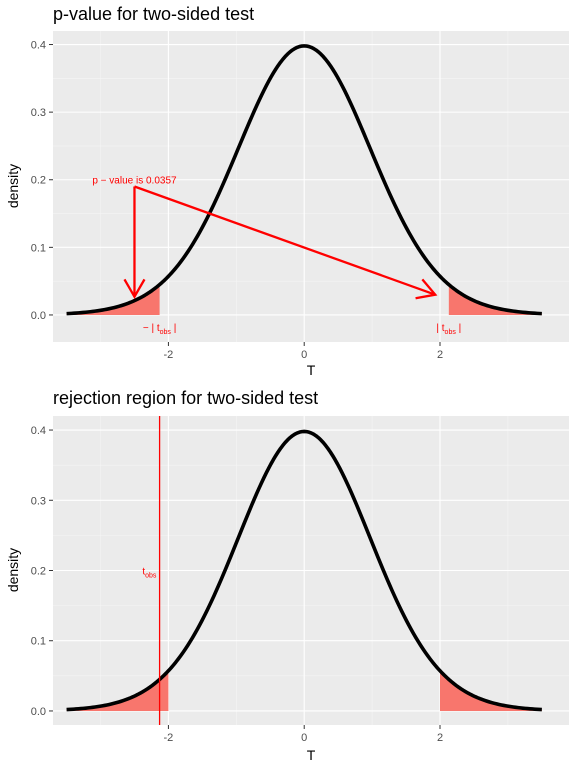 The width and height of the screenshot is (576, 768). I want to click on chart-title: rejection region for two-sided test, so click(185, 398).